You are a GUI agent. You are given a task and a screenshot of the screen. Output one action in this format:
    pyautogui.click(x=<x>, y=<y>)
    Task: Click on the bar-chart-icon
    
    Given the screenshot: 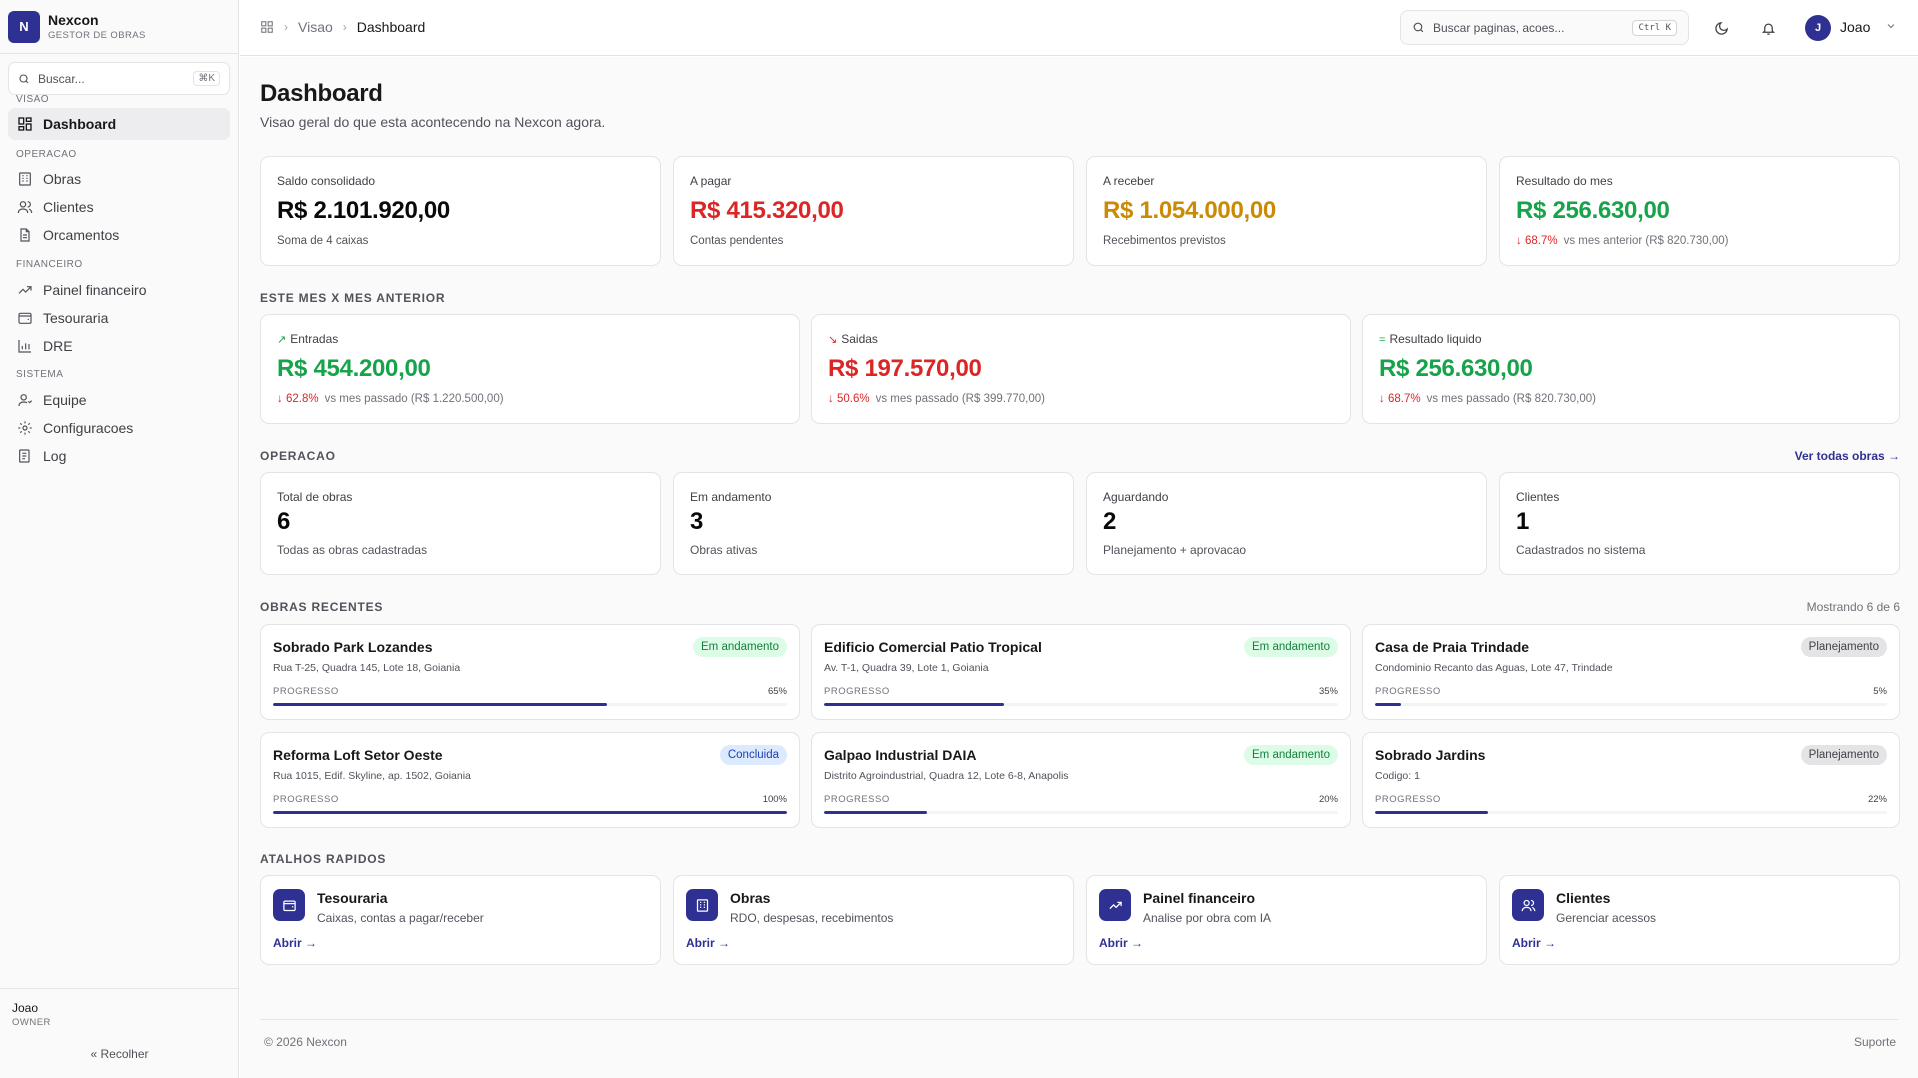 What is the action you would take?
    pyautogui.click(x=24, y=346)
    